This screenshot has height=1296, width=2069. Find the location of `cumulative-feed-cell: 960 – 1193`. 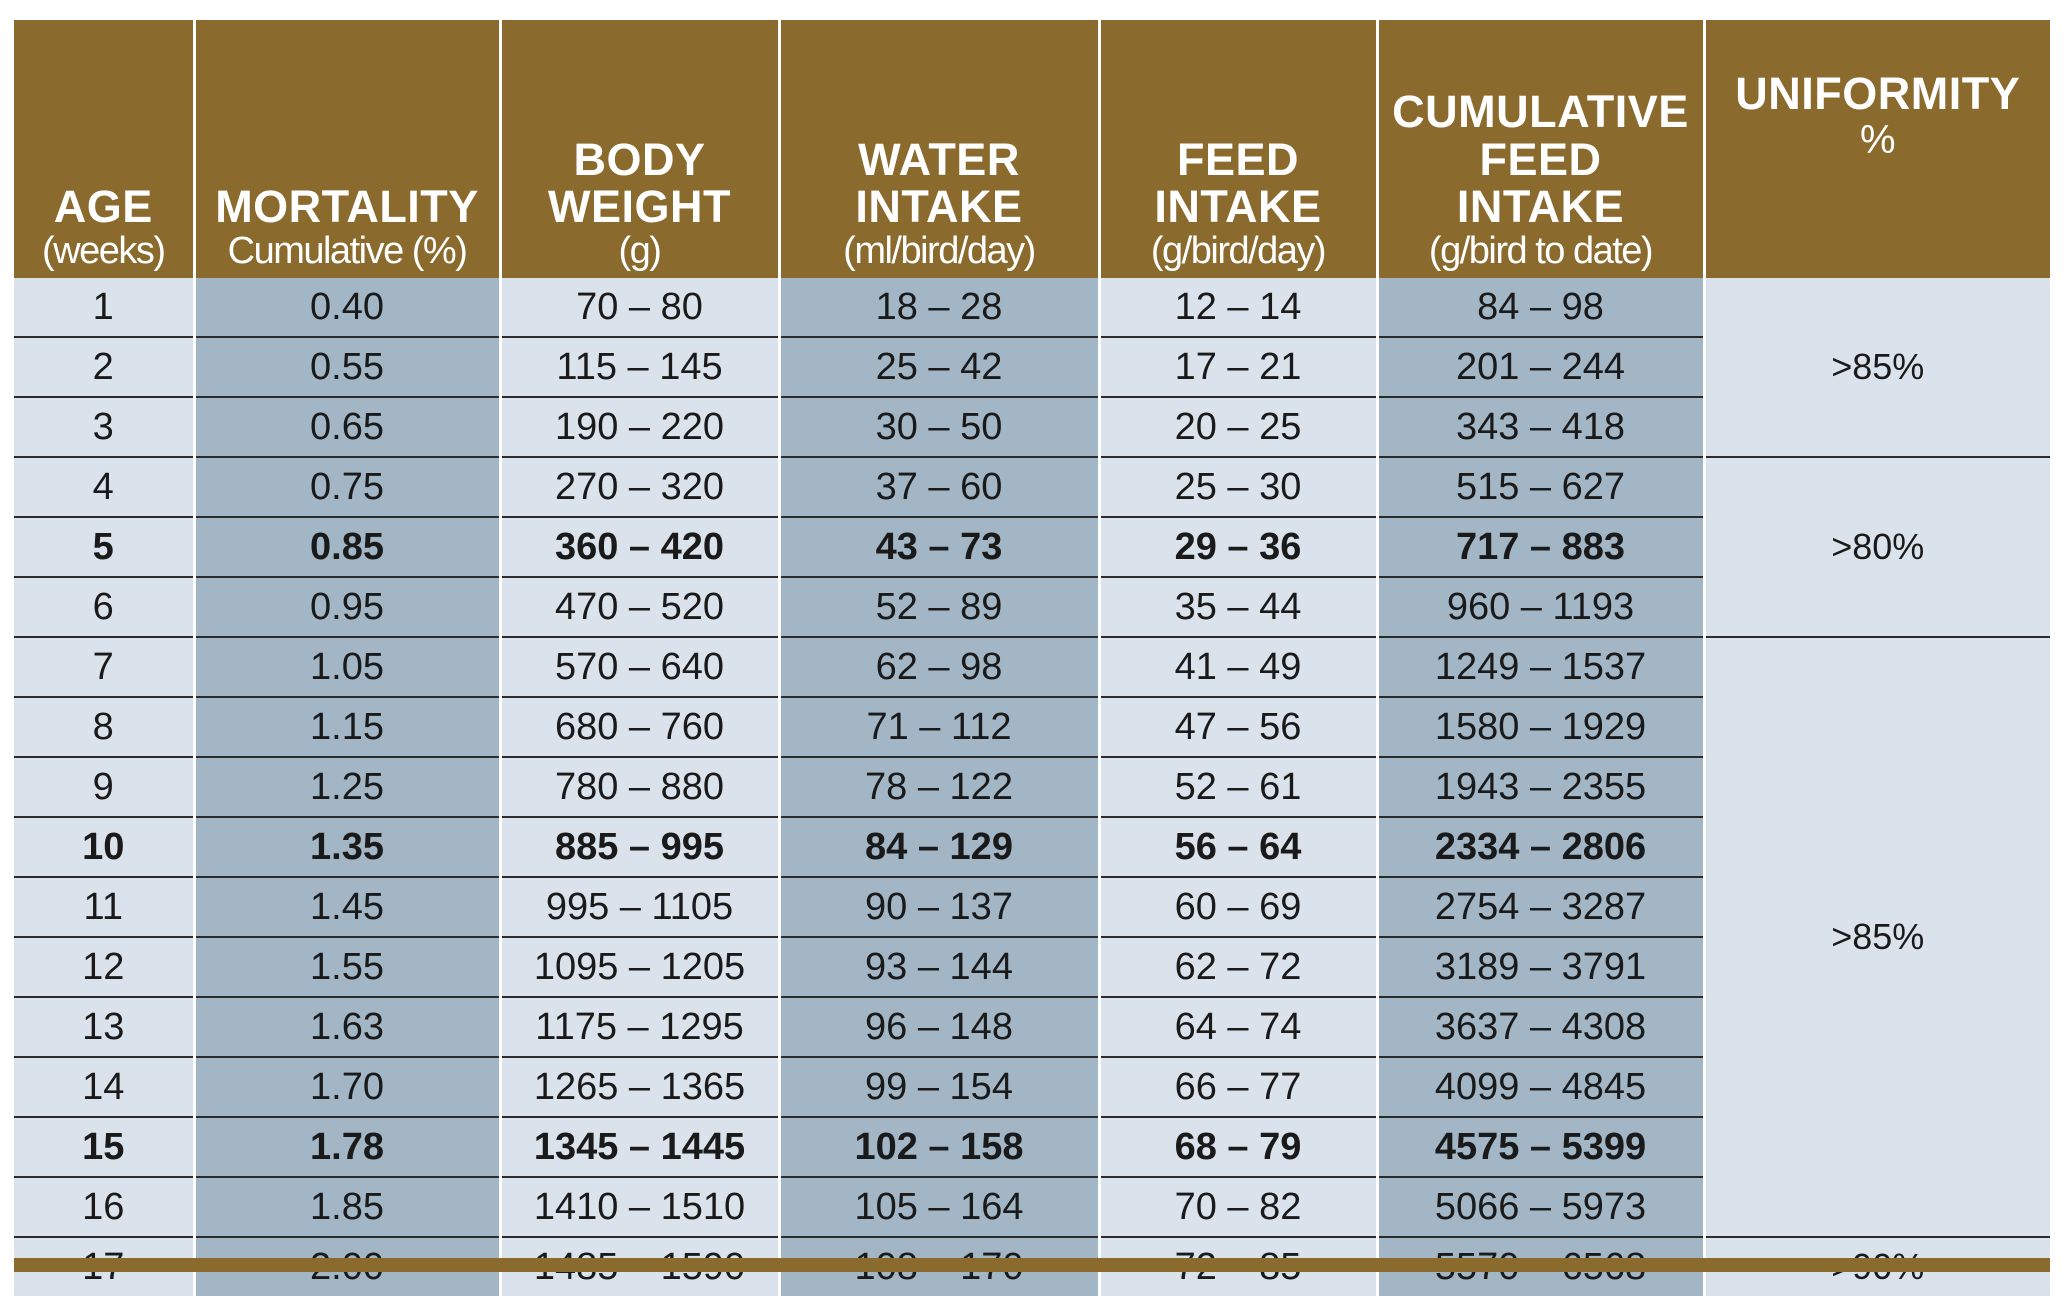

cumulative-feed-cell: 960 – 1193 is located at coordinates (1539, 607).